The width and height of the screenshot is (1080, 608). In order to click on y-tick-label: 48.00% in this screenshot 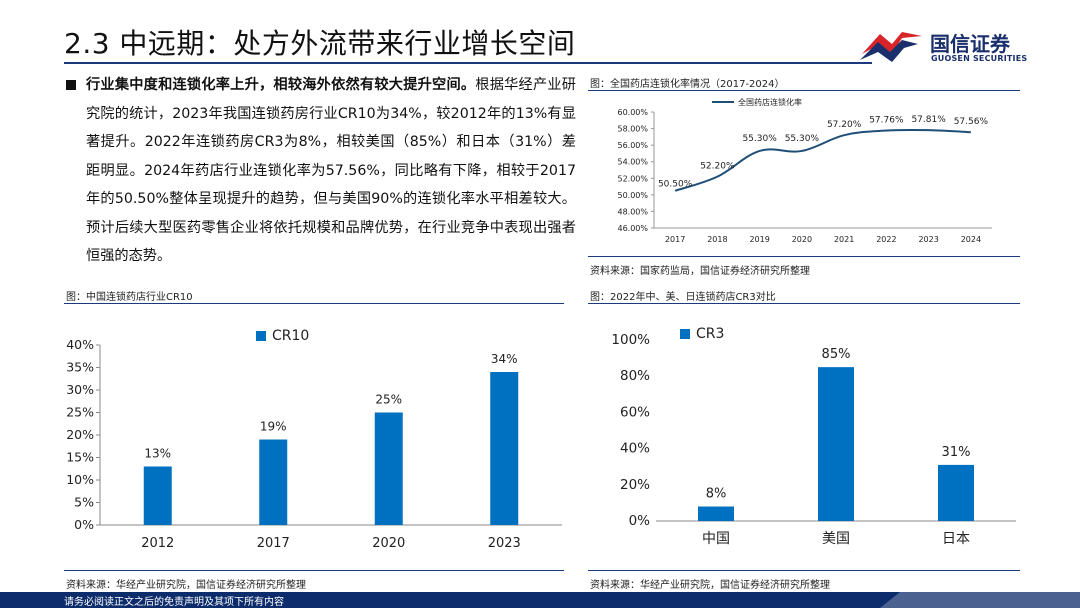, I will do `click(632, 211)`.